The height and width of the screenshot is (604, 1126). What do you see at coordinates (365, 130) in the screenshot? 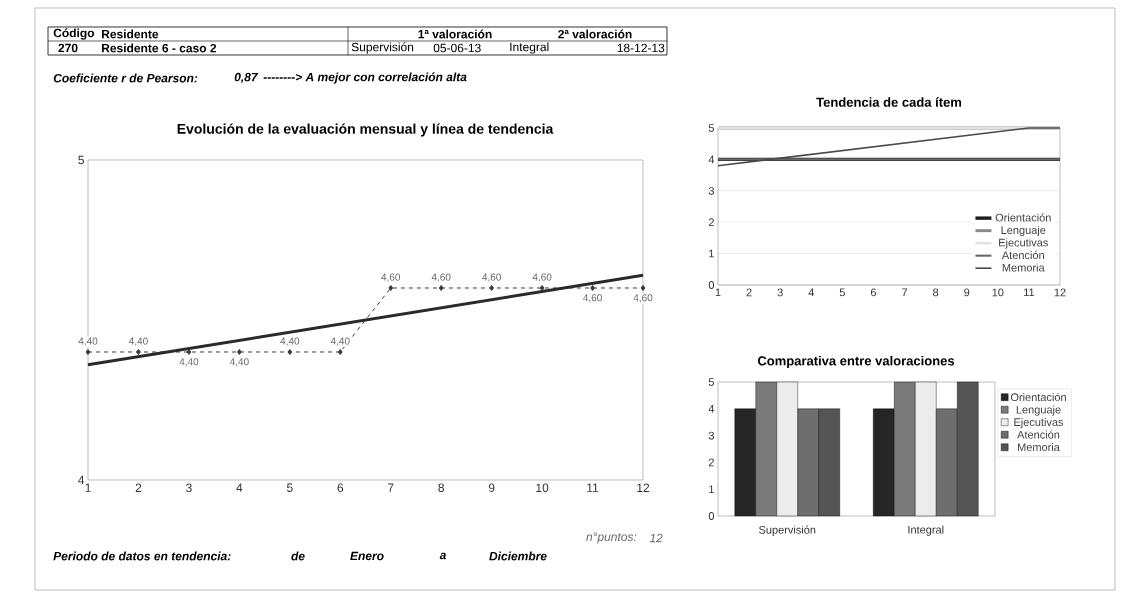
I see `chart-title: Evolución de la evaluación mensual y línea de tendencia` at bounding box center [365, 130].